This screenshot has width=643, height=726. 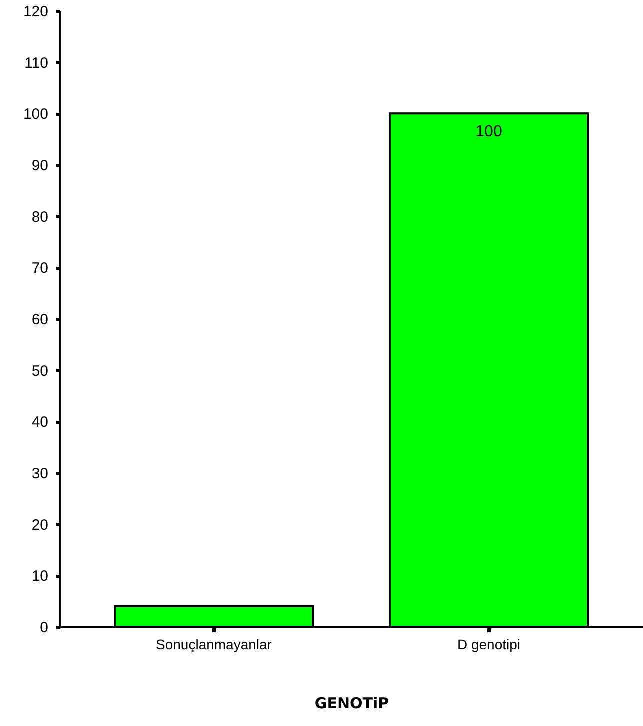 I want to click on x-axis-title: GENOTiP, so click(x=352, y=703).